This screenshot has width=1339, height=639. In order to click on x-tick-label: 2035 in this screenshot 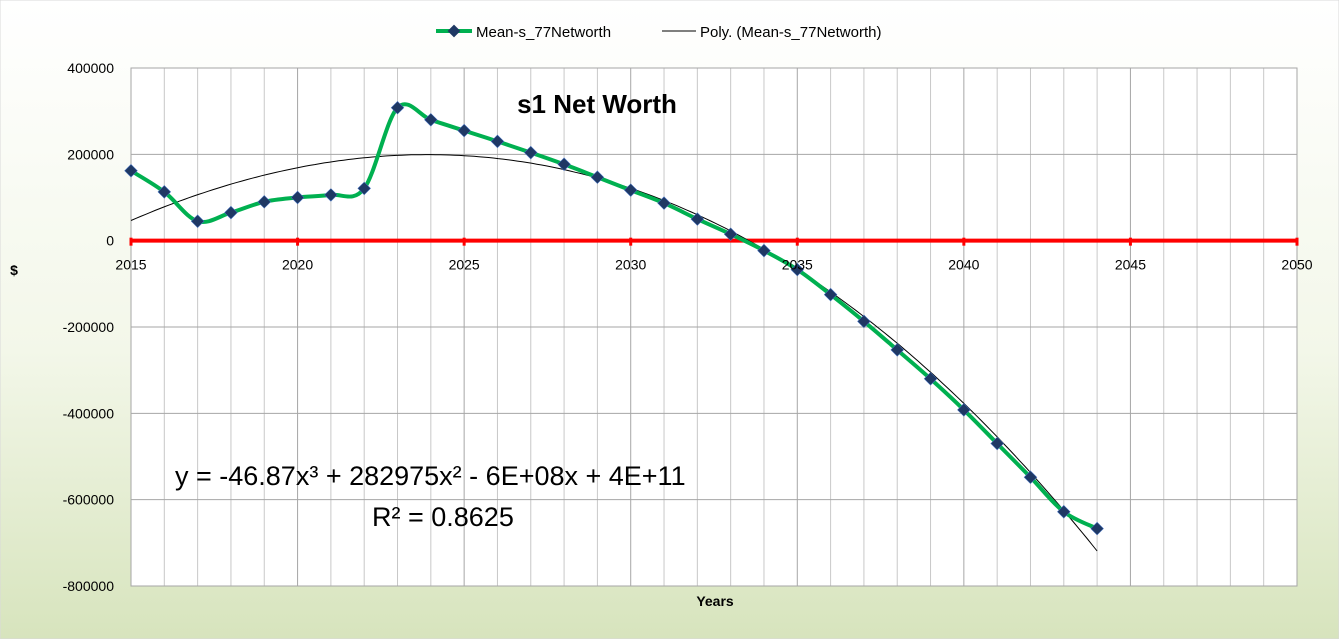, I will do `click(797, 265)`.